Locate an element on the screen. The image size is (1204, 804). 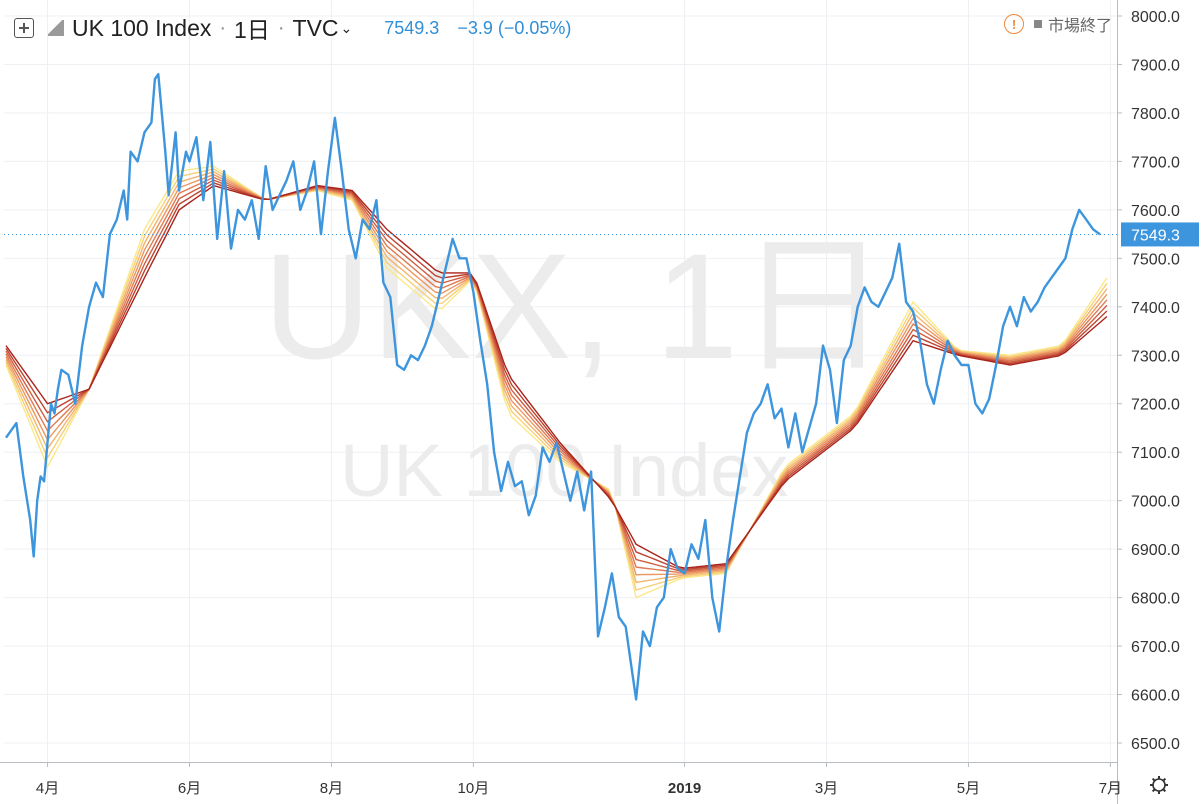
market-status: ! 市場終了 is located at coordinates (1057, 24).